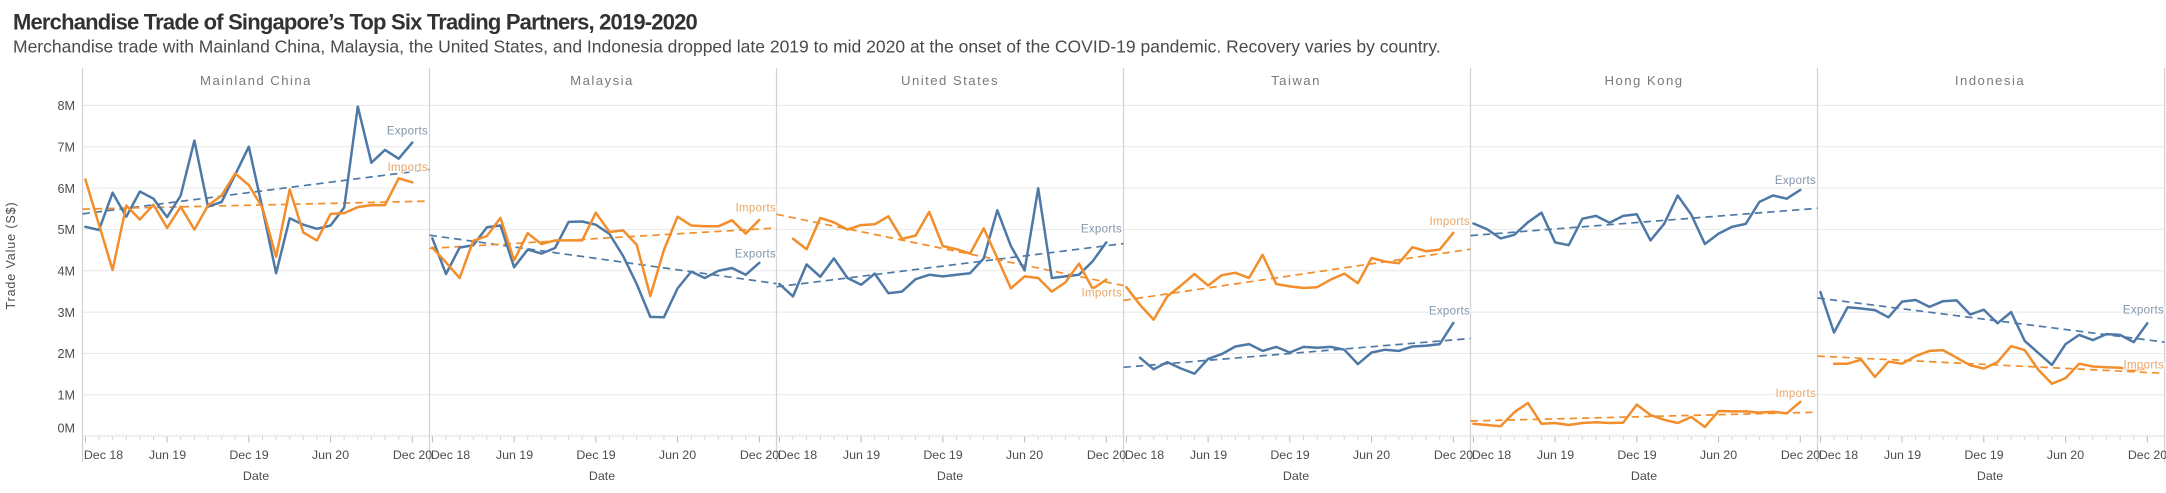 The image size is (2166, 493). I want to click on svg-text: United States, so click(950, 80).